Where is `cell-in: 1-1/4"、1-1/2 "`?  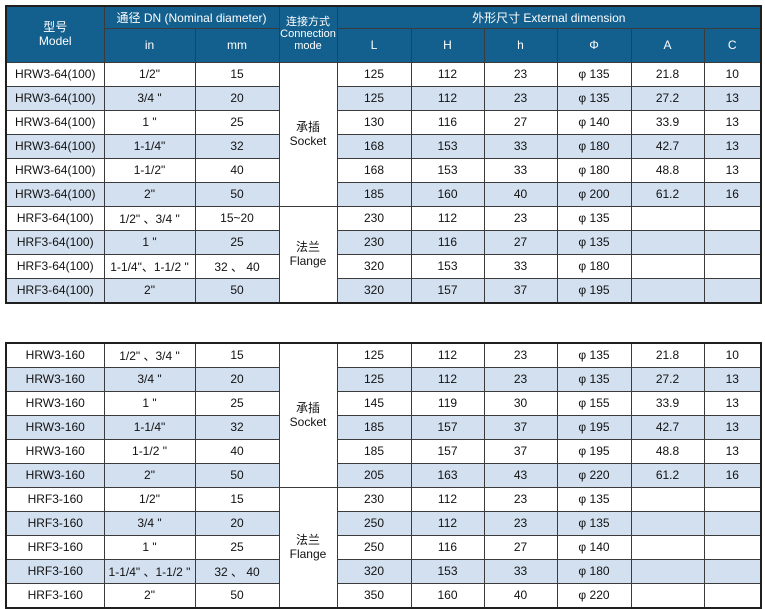
cell-in: 1-1/4"、1-1/2 " is located at coordinates (149, 266).